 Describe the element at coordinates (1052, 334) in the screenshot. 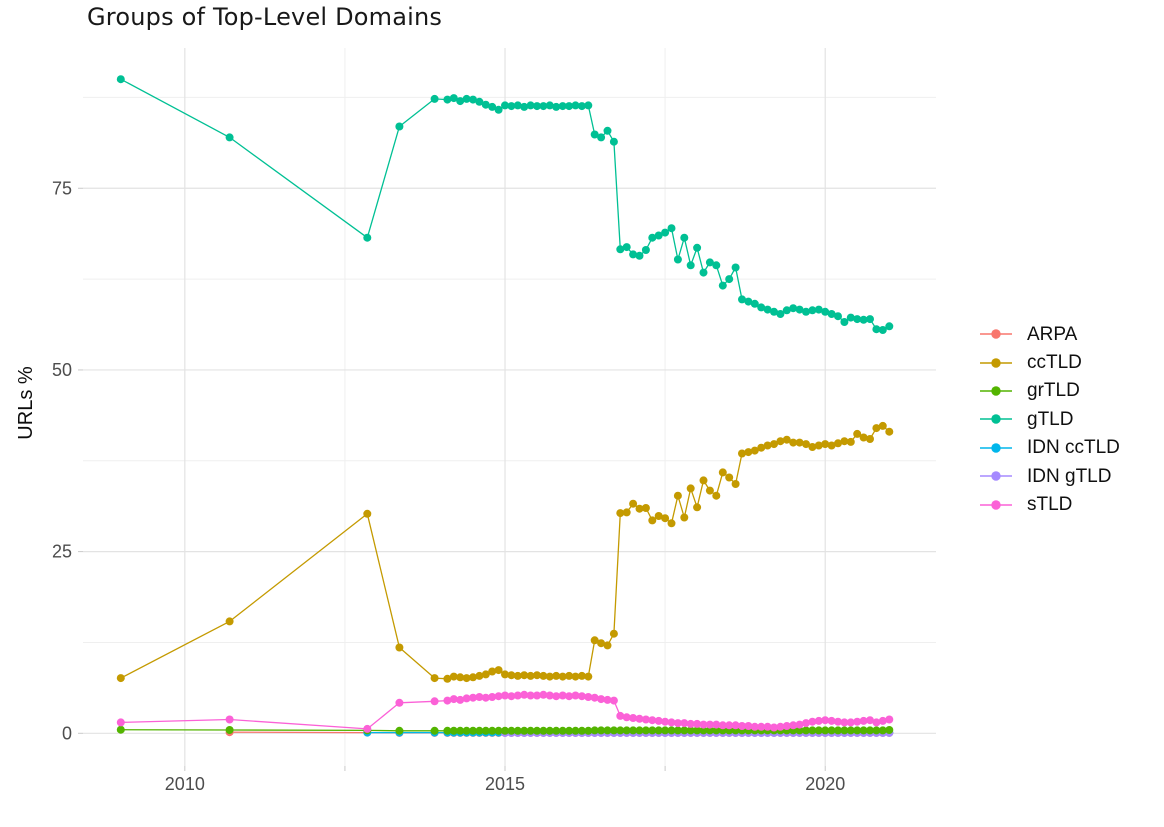

I see `legend-item-label: ARPA` at that location.